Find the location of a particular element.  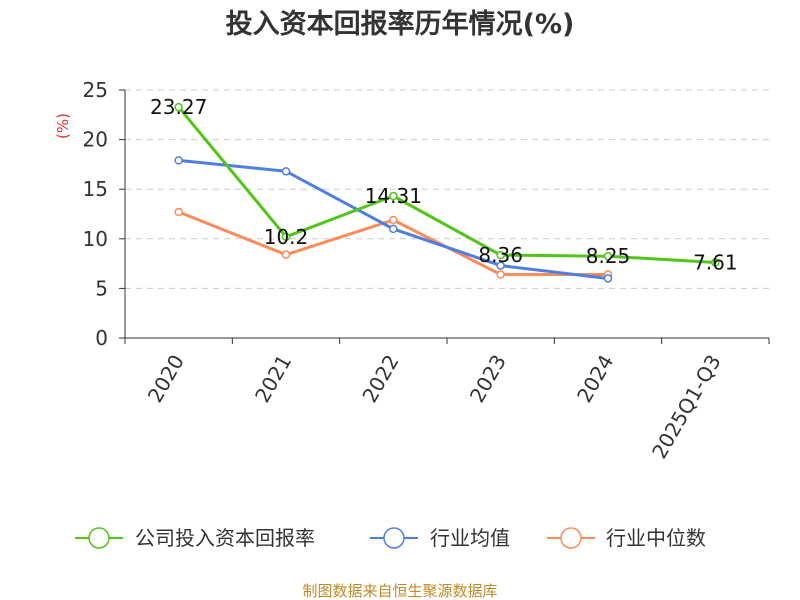

data-label: 14.31 is located at coordinates (393, 196).